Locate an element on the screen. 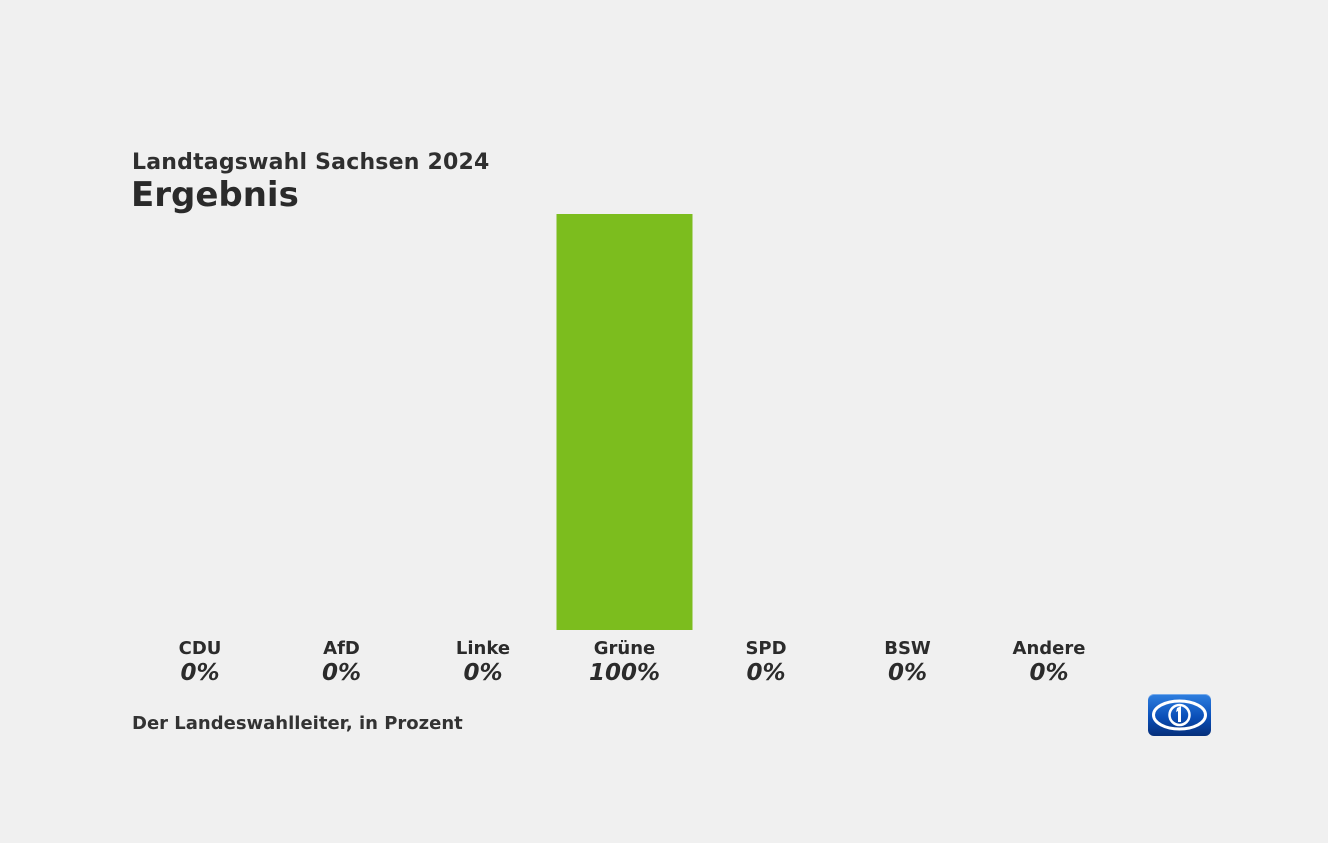 Image resolution: width=1328 pixels, height=843 pixels. category-label: Grüne is located at coordinates (625, 648).